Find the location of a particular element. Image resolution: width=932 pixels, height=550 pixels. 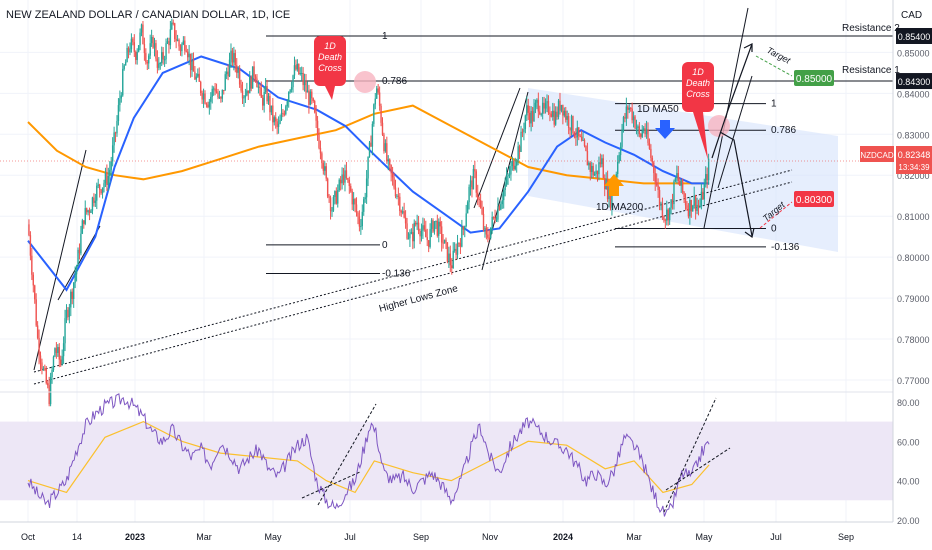

last-price-value: 0.82348 is located at coordinates (914, 155).